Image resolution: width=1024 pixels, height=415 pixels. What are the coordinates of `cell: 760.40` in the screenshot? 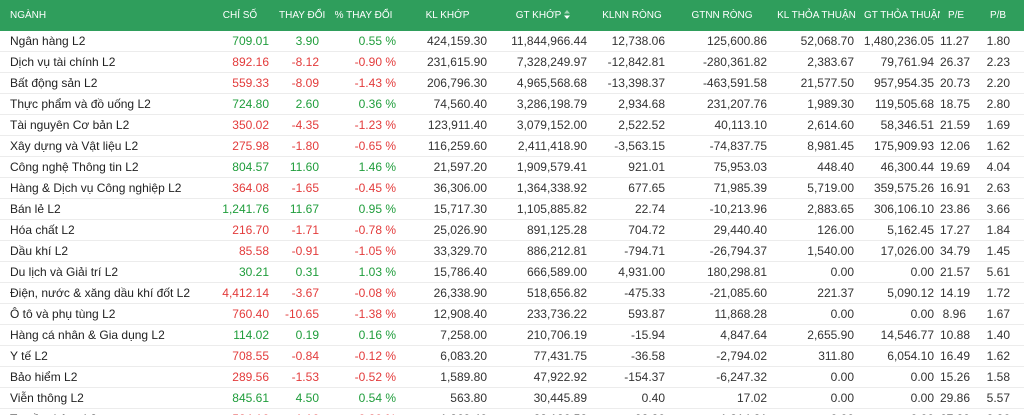 It's located at (240, 314).